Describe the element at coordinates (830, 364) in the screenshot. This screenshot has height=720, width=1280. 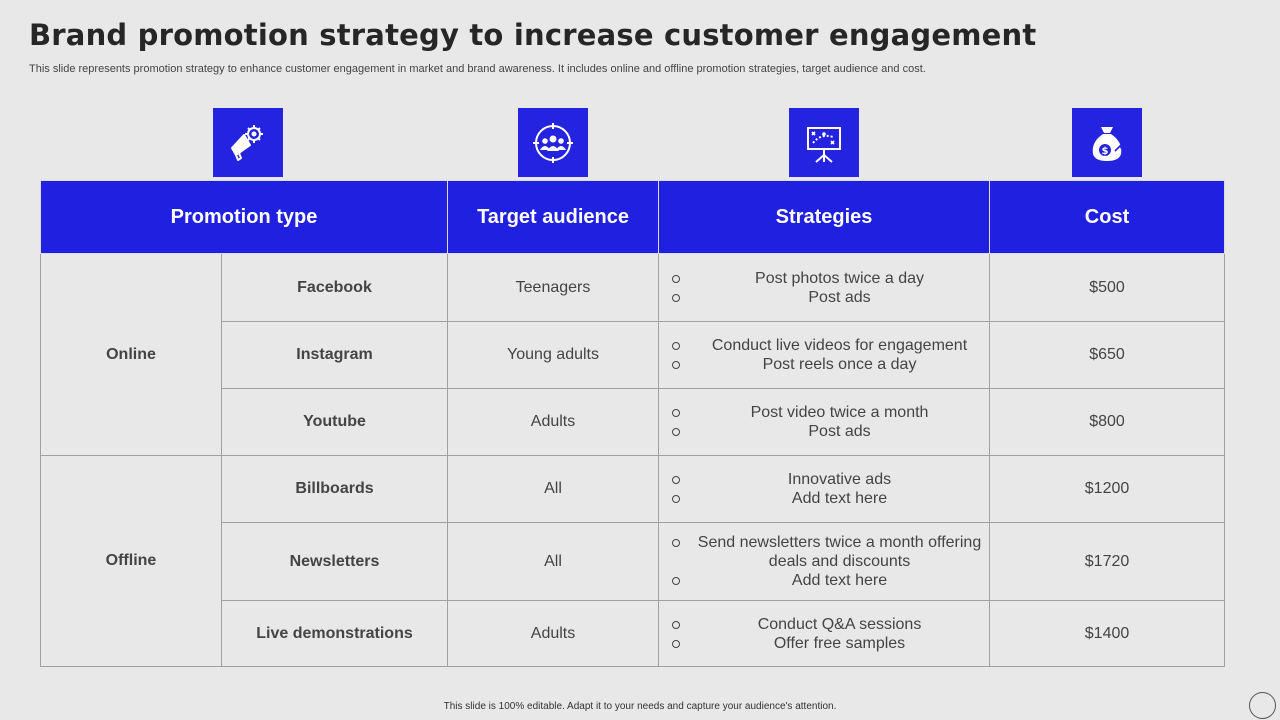
I see `strategy-item: Post reels once a day` at that location.